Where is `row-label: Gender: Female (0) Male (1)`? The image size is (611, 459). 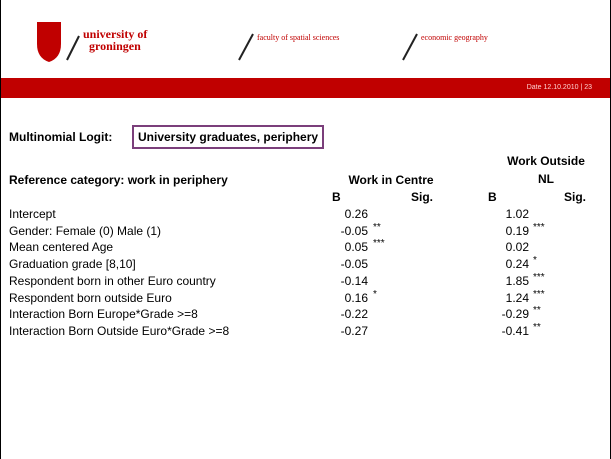
row-label: Gender: Female (0) Male (1) is located at coordinates (85, 230).